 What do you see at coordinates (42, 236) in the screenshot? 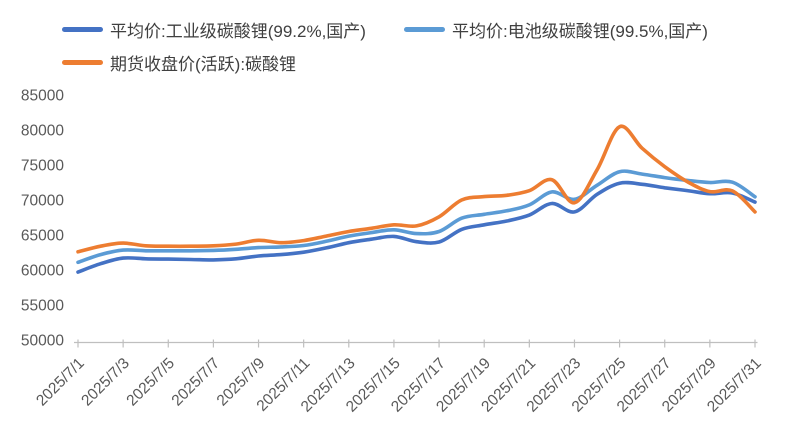
I see `y-axis-tick-label: 65000` at bounding box center [42, 236].